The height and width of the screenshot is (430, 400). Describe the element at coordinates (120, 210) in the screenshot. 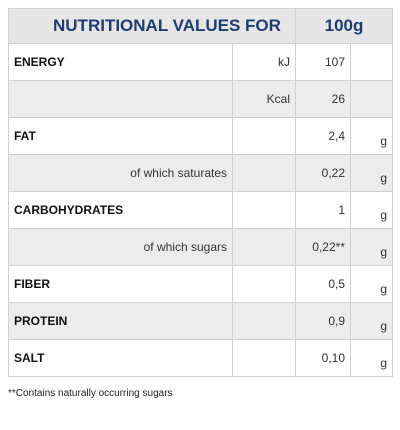

I see `nutrient-name: CARBOHYDRATES` at that location.